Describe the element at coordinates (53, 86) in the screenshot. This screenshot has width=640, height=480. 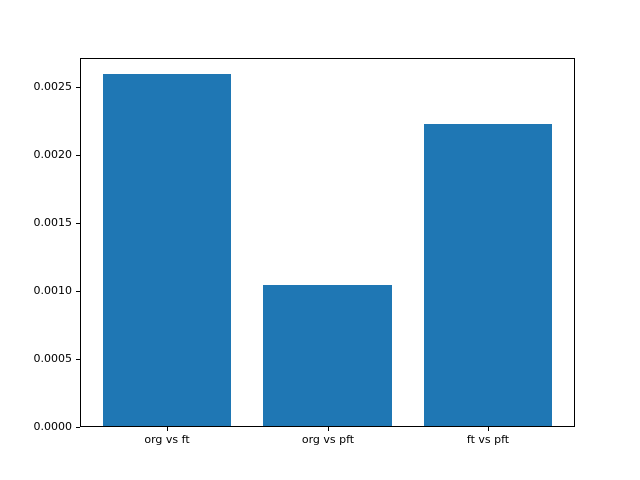
I see `y-tick-label: 0.0025` at that location.